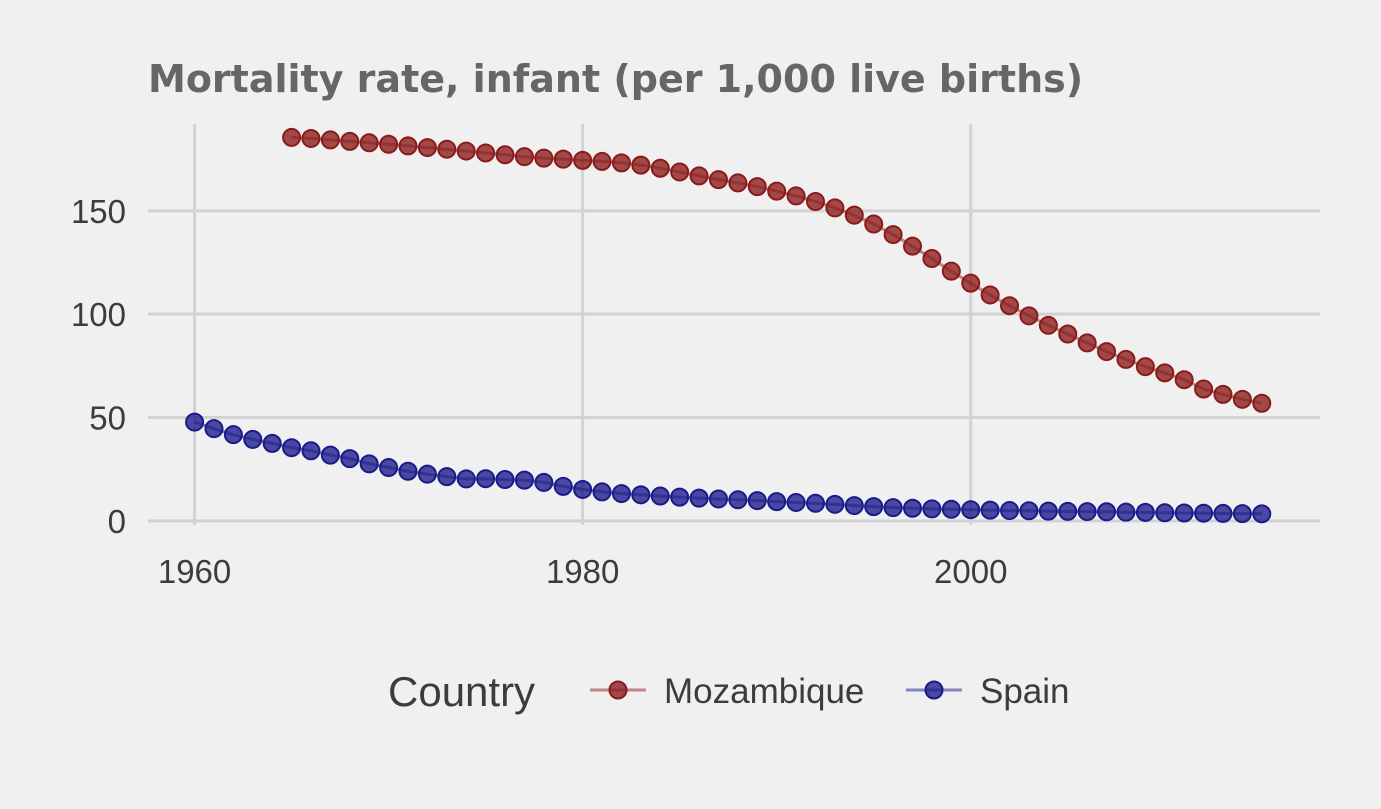 The width and height of the screenshot is (1381, 809). I want to click on legend-label: Spain, so click(1025, 691).